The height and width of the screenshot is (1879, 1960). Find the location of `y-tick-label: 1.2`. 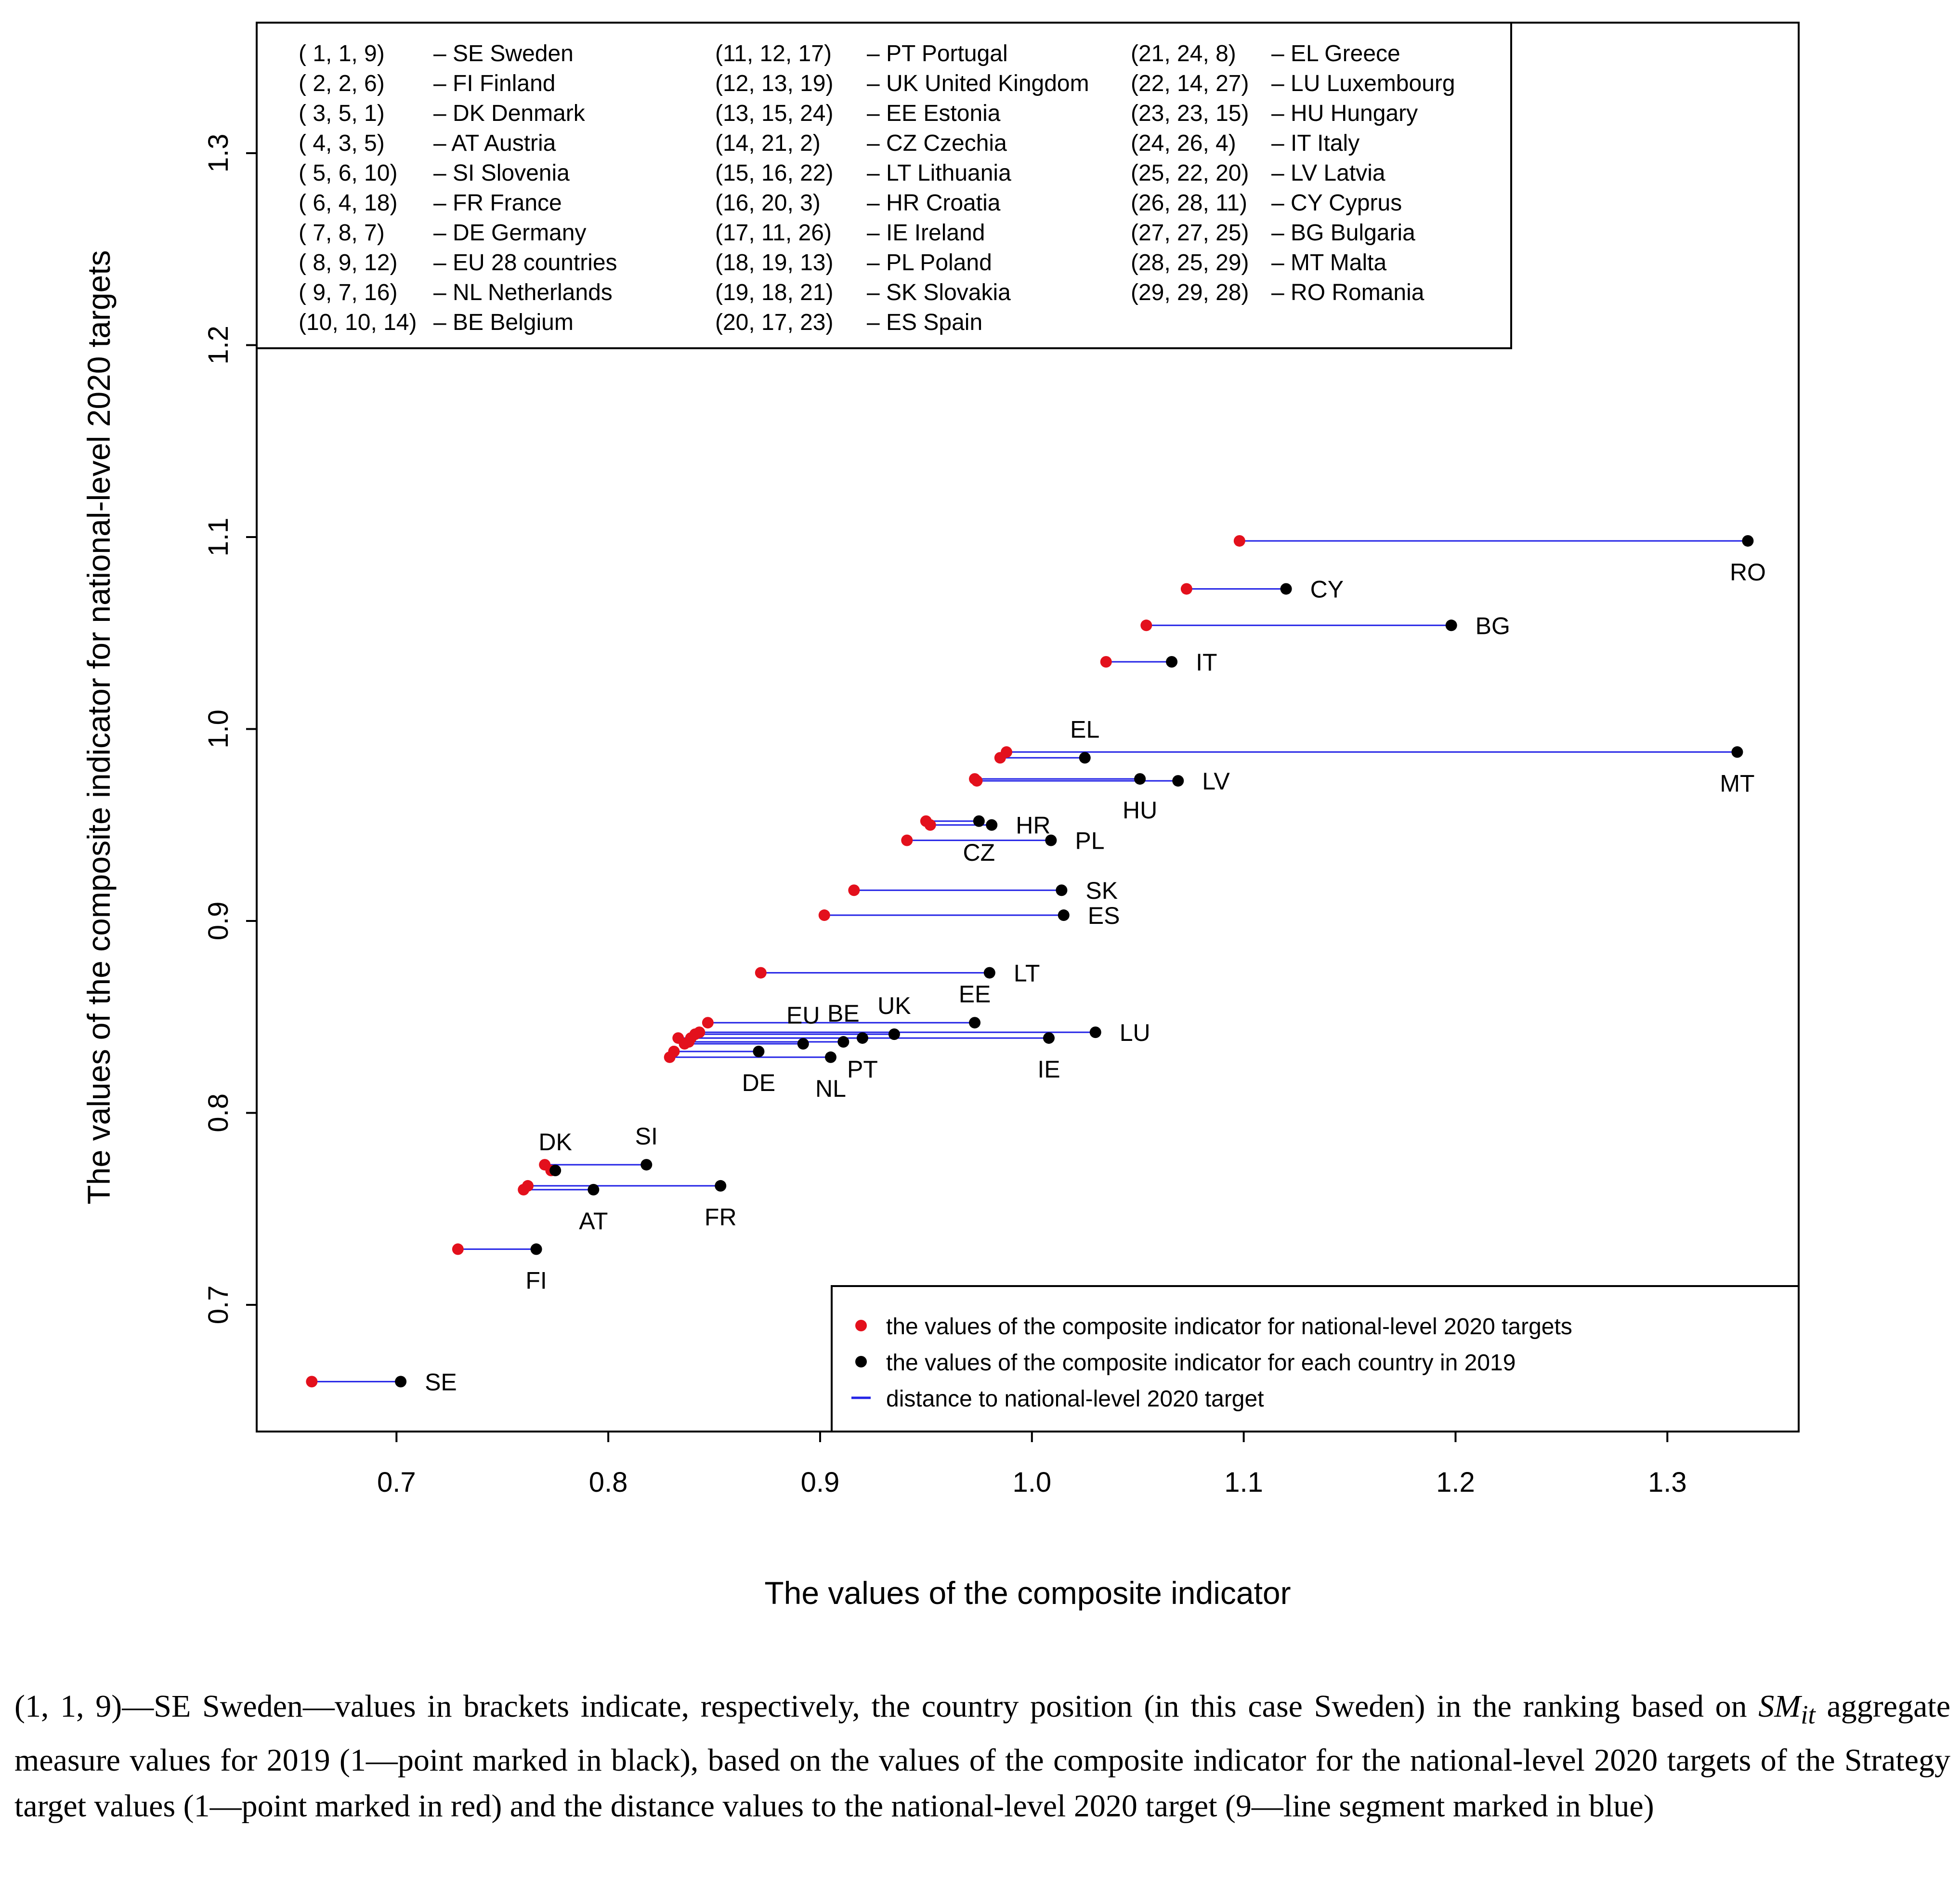

y-tick-label: 1.2 is located at coordinates (218, 345).